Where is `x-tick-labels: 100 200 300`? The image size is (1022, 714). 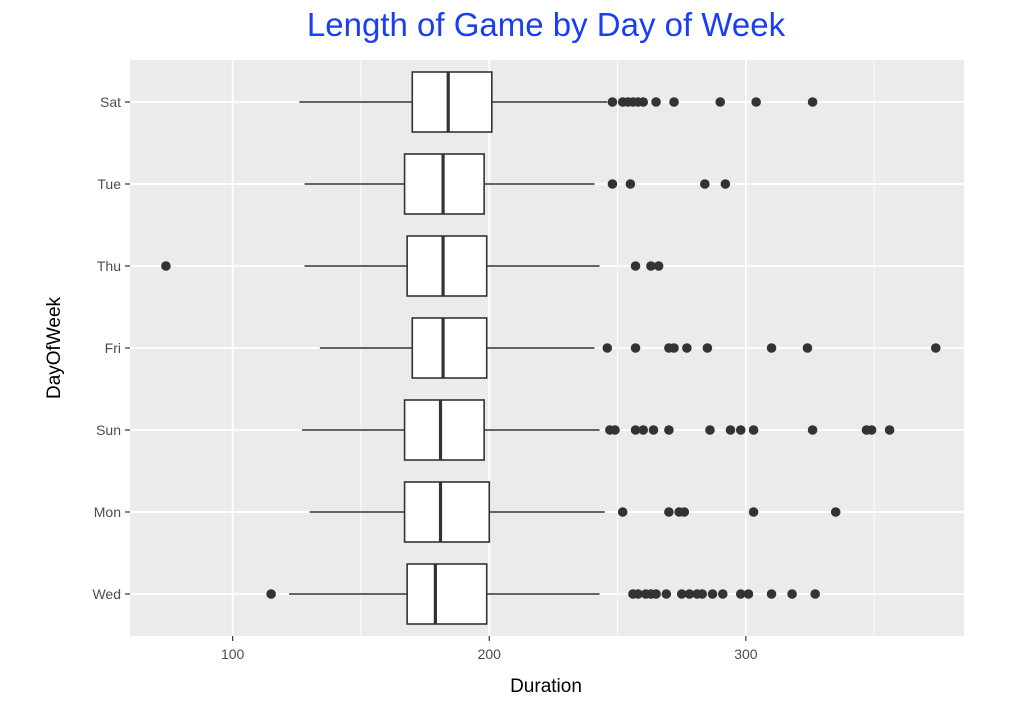
x-tick-labels: 100 200 300 is located at coordinates (489, 654).